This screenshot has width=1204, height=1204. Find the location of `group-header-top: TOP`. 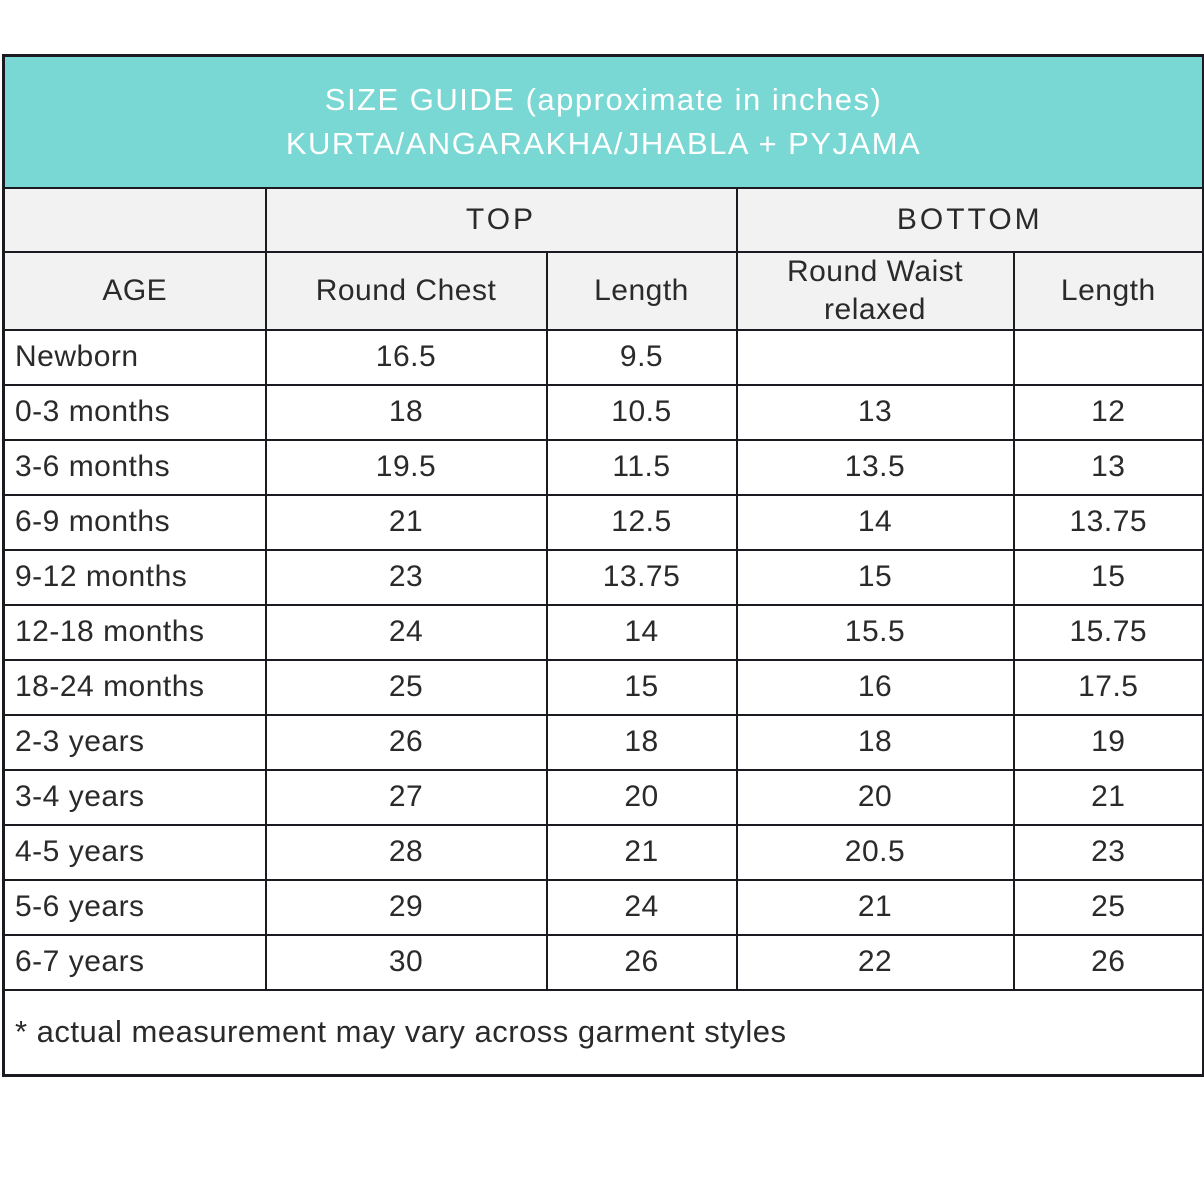

group-header-top: TOP is located at coordinates (501, 219).